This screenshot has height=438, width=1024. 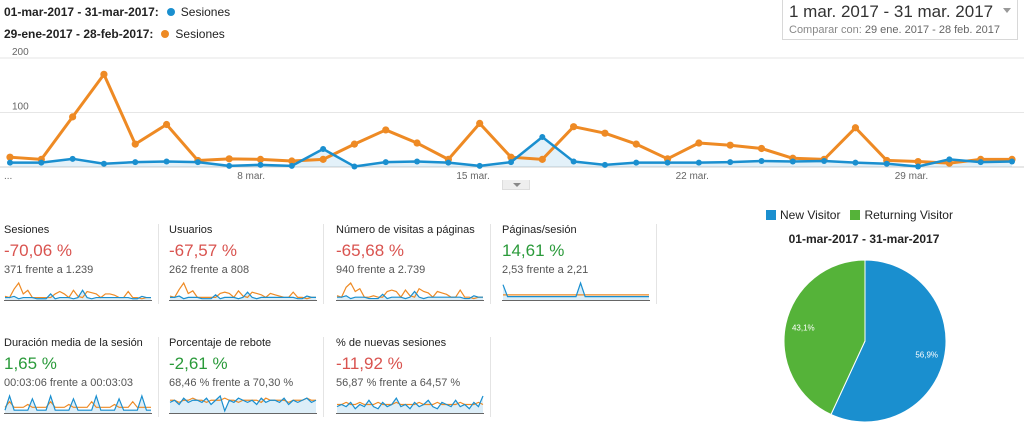 I want to click on metric-comparison: 371 frente a 1.239, so click(x=49, y=270).